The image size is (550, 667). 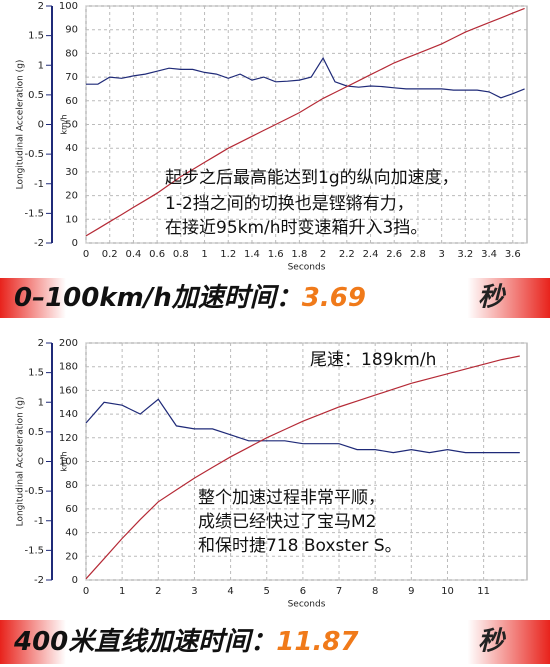 I want to click on x-tick-label: 2.2, so click(x=347, y=254).